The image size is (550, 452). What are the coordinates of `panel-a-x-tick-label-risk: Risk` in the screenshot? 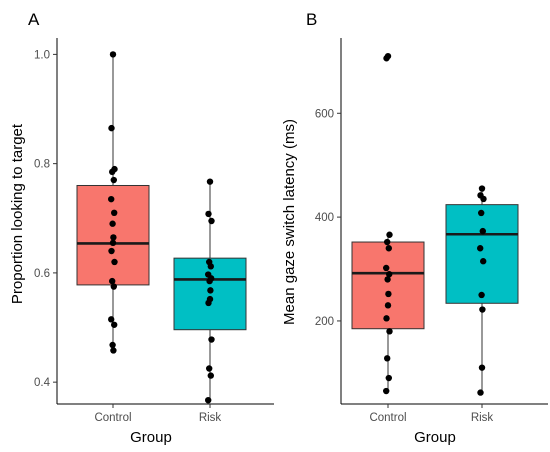 It's located at (210, 418).